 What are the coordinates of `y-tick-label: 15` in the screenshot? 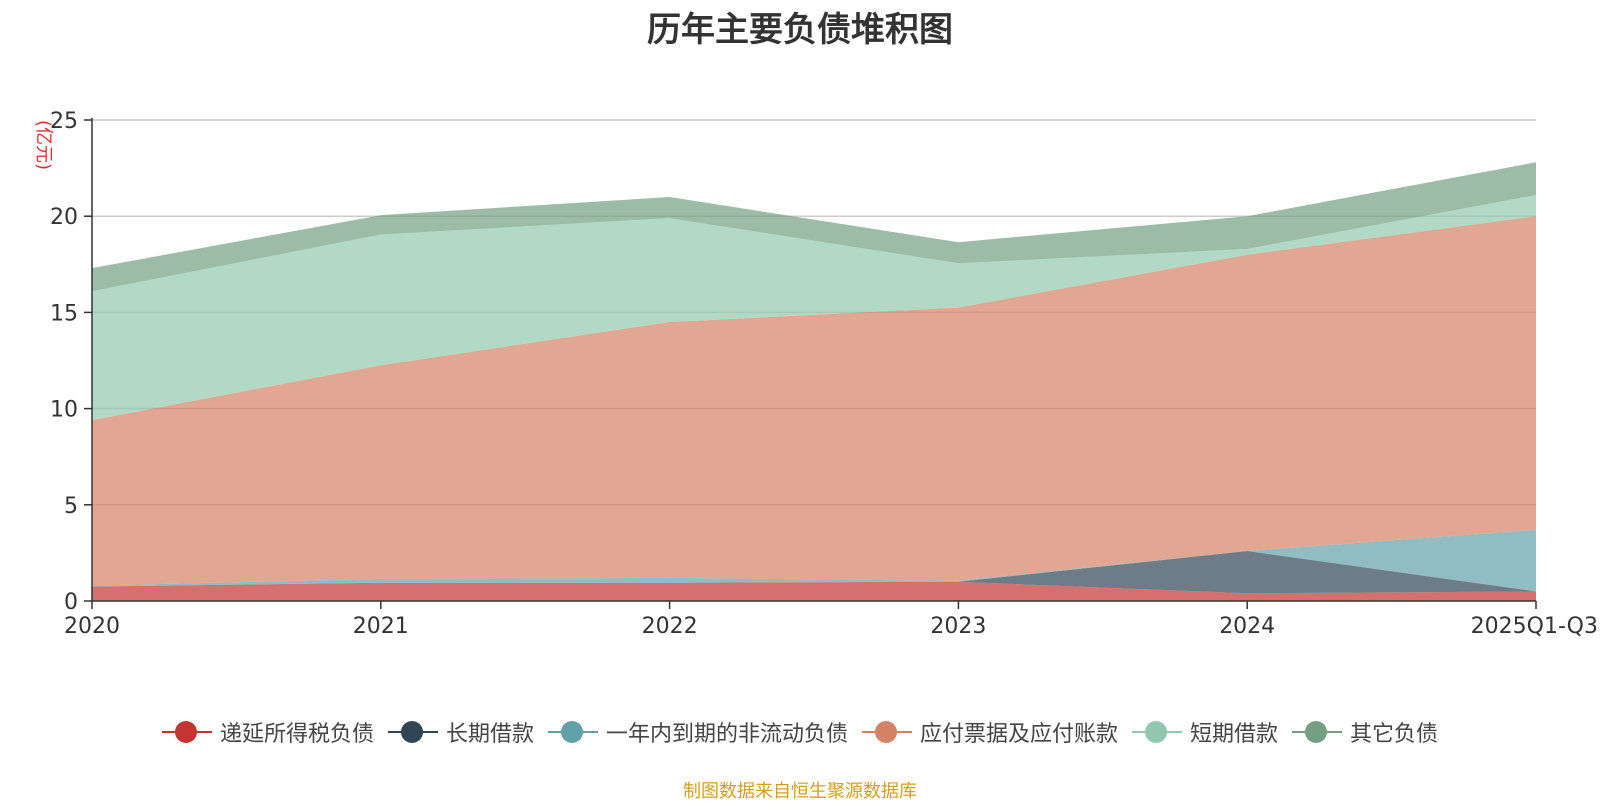 It's located at (64, 313).